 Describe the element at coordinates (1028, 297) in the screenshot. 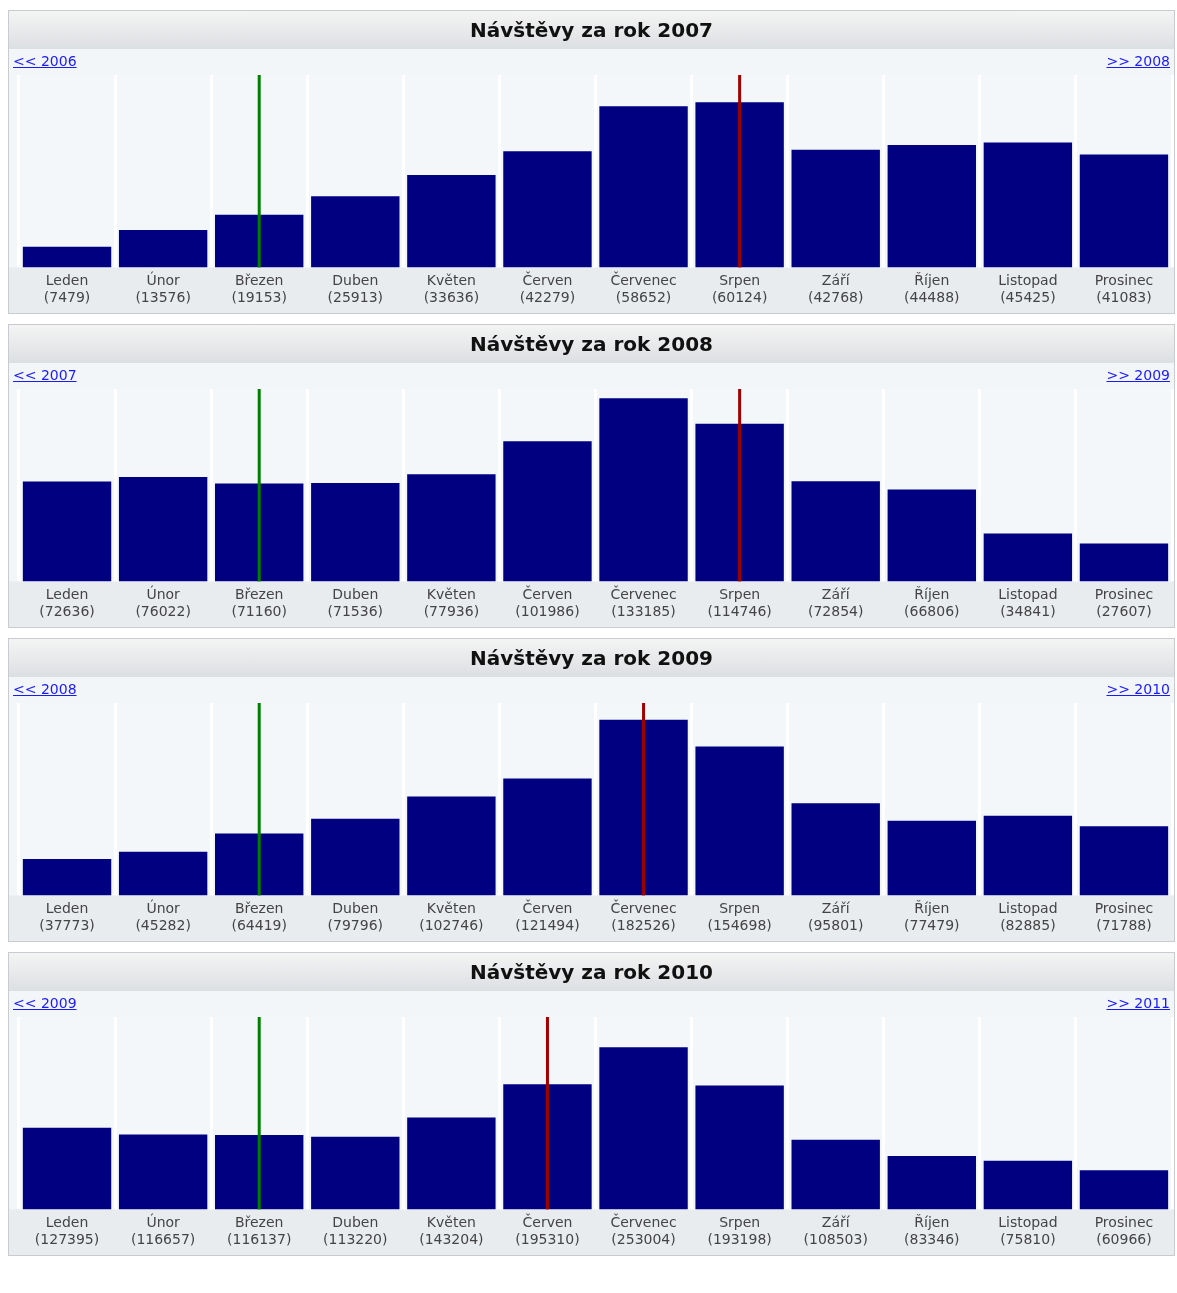

I see `data-label: (45425)` at that location.